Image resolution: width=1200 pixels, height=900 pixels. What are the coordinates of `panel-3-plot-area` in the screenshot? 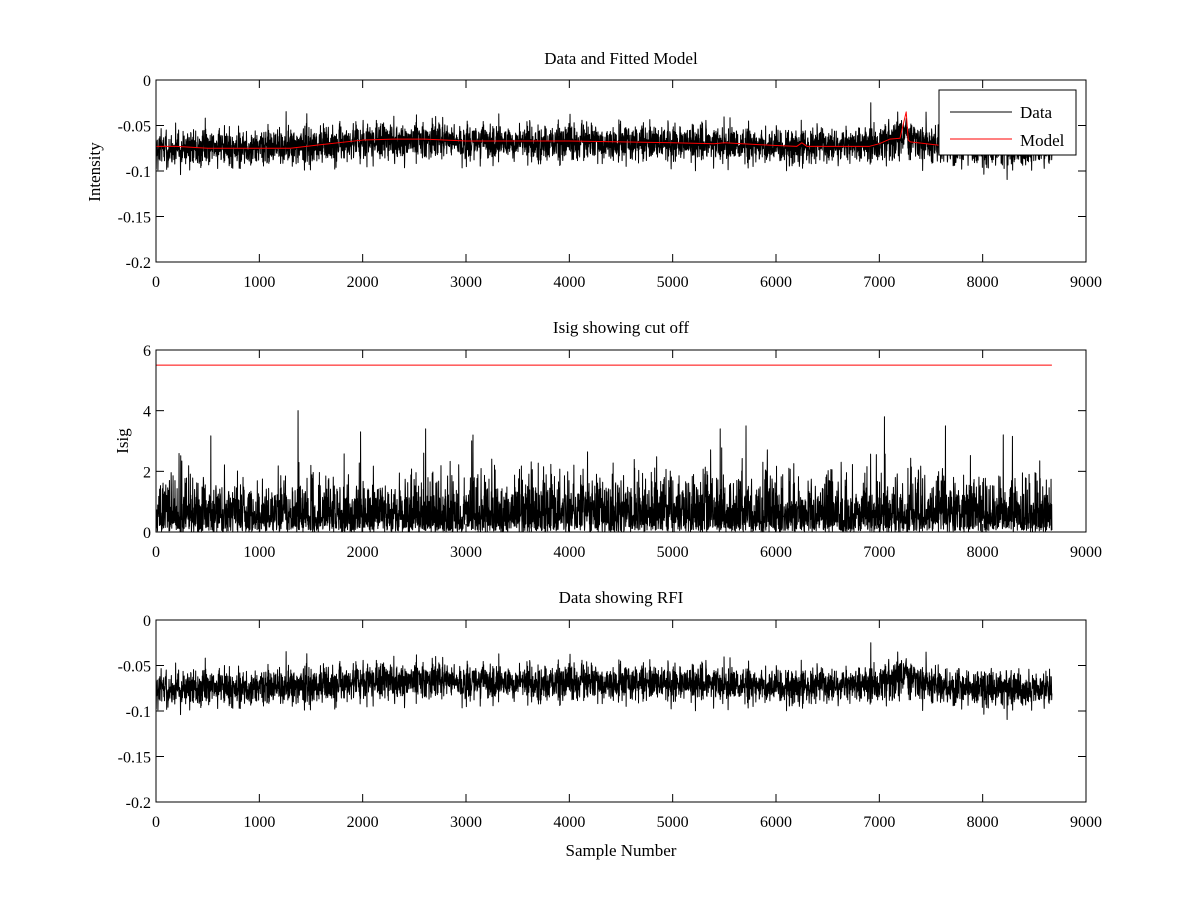 It's located at (604, 681).